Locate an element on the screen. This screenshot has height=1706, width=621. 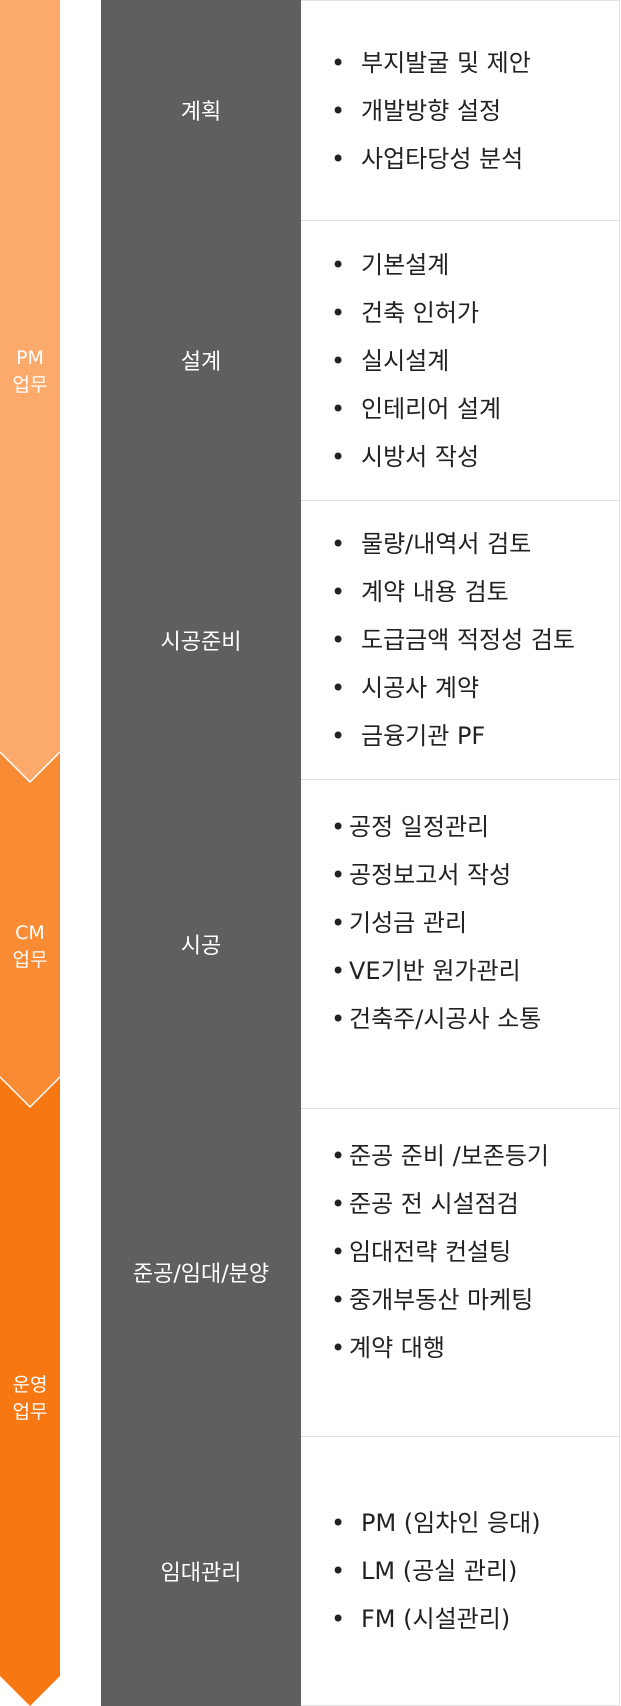
list-item: • 건축 인허가 is located at coordinates (475, 313).